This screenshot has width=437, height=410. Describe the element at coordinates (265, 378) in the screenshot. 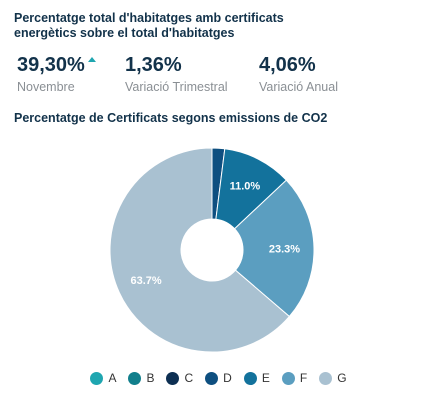

I see `legend-label-E: E` at that location.